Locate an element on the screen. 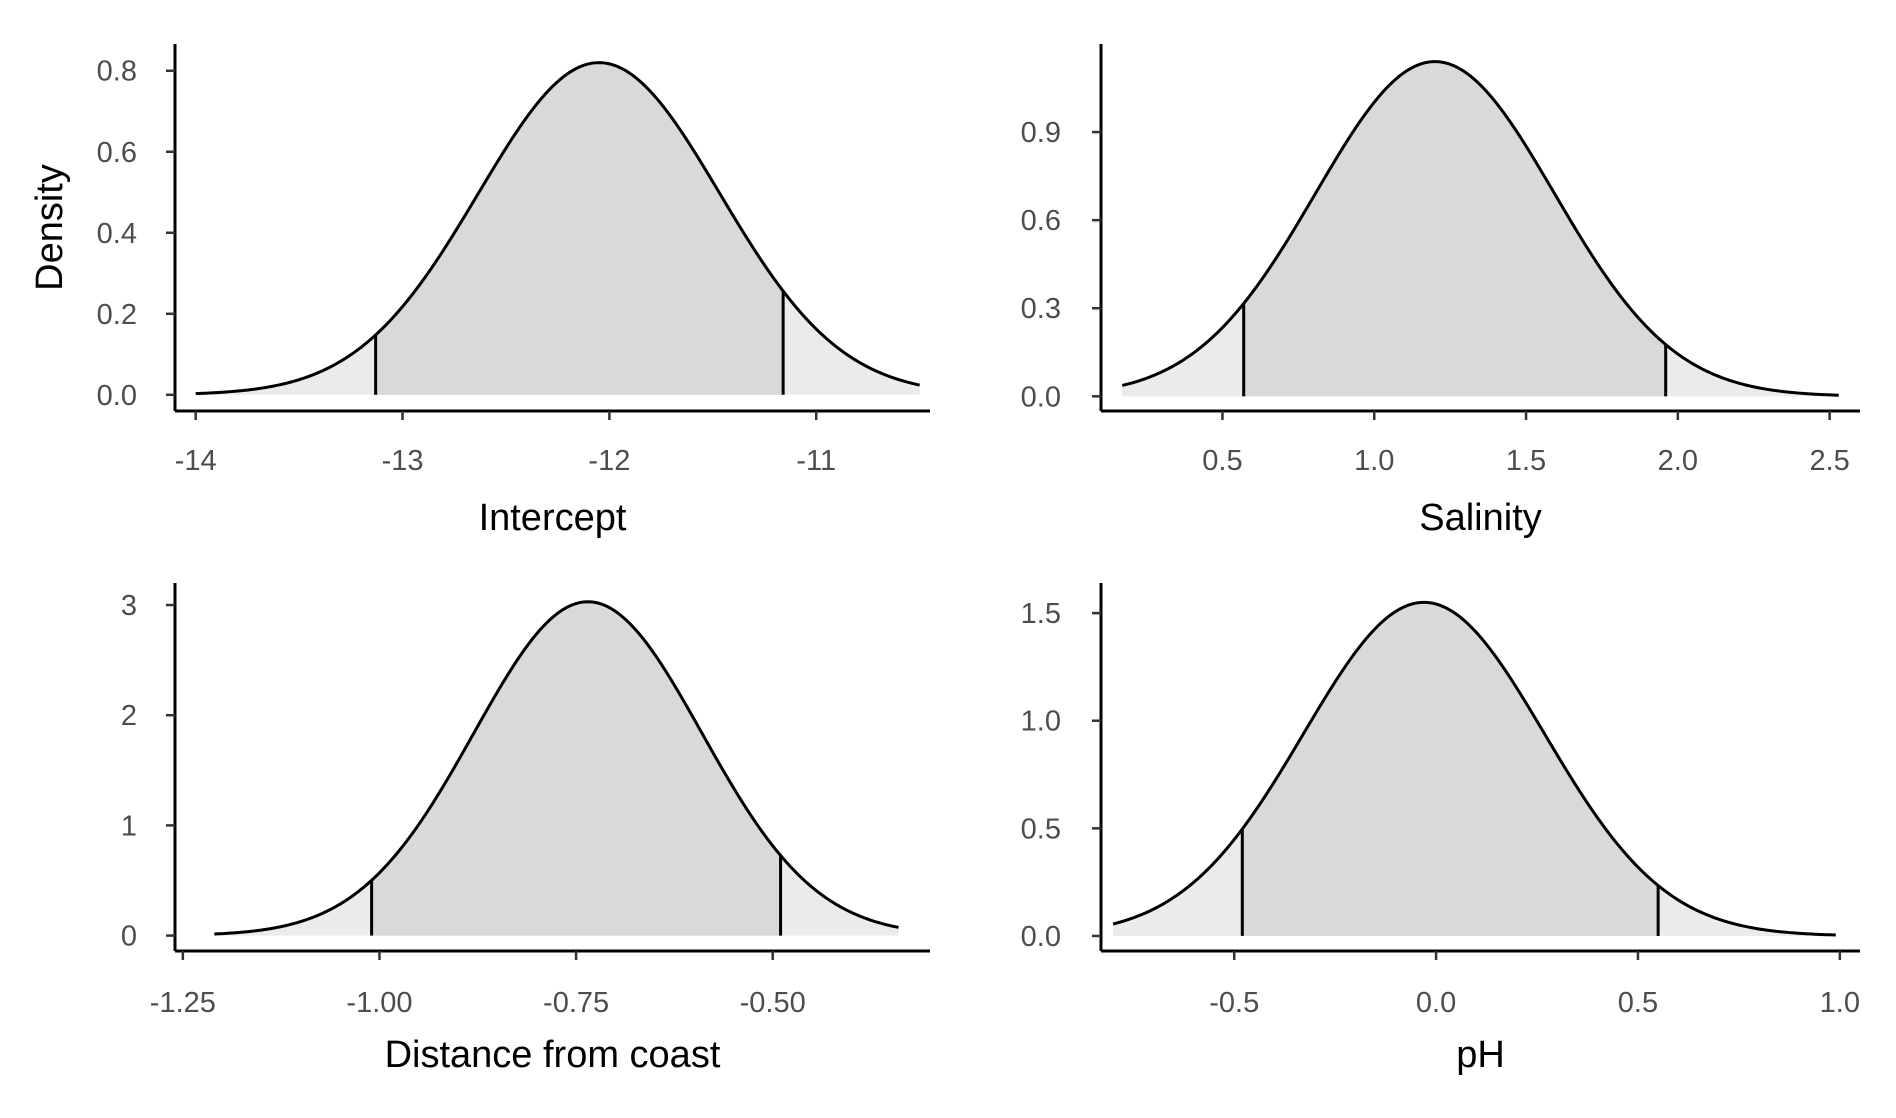  y-tick-label: 1.0 is located at coordinates (1041, 722).